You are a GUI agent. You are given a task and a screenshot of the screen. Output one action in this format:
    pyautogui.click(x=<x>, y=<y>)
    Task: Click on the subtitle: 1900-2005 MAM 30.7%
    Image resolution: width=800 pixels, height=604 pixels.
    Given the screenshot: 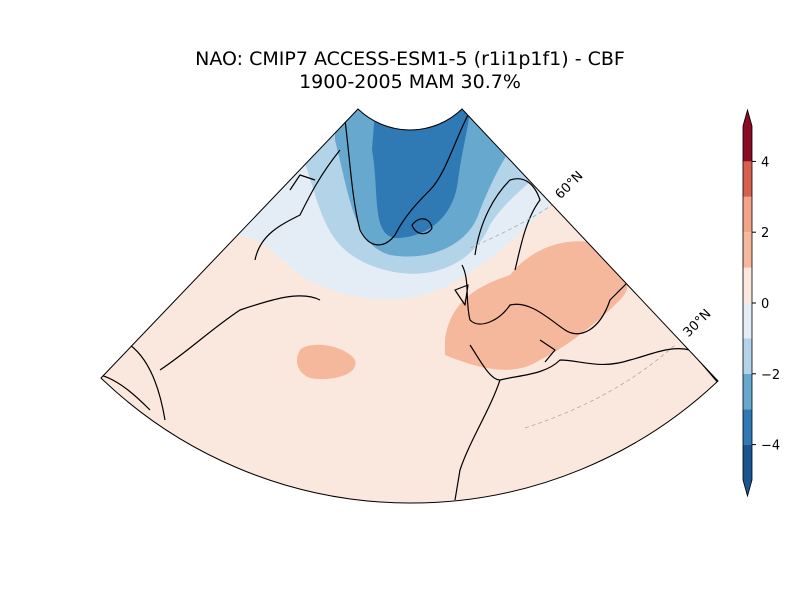 What is the action you would take?
    pyautogui.click(x=410, y=82)
    